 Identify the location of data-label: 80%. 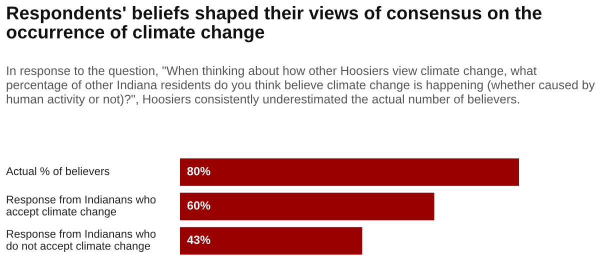
(198, 171).